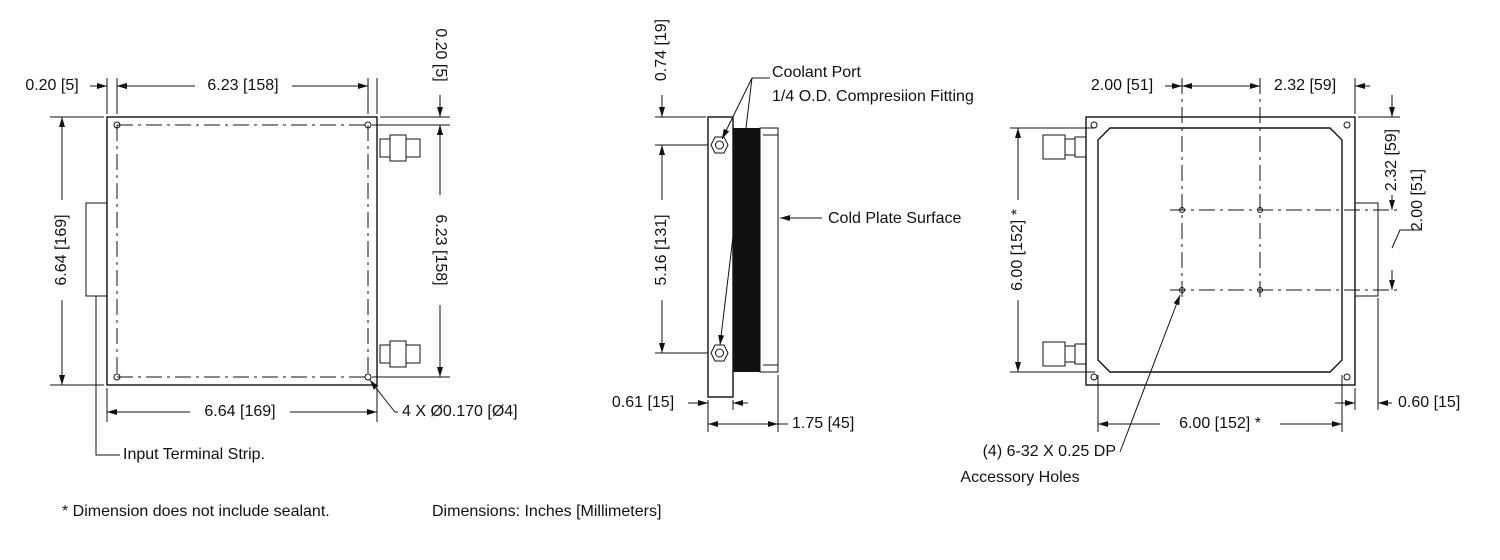  Describe the element at coordinates (661, 249) in the screenshot. I see `dimension-label: 5.16 [131]` at that location.